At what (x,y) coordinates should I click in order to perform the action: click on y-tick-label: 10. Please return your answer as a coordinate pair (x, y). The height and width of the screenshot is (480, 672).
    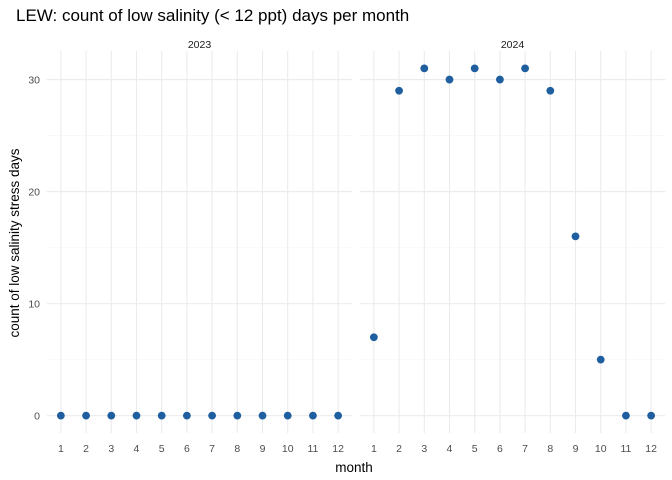
    Looking at the image, I should click on (34, 304).